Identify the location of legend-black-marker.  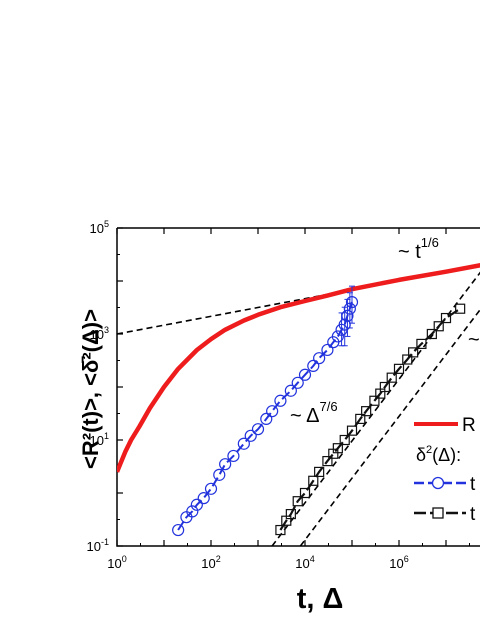
(438, 513).